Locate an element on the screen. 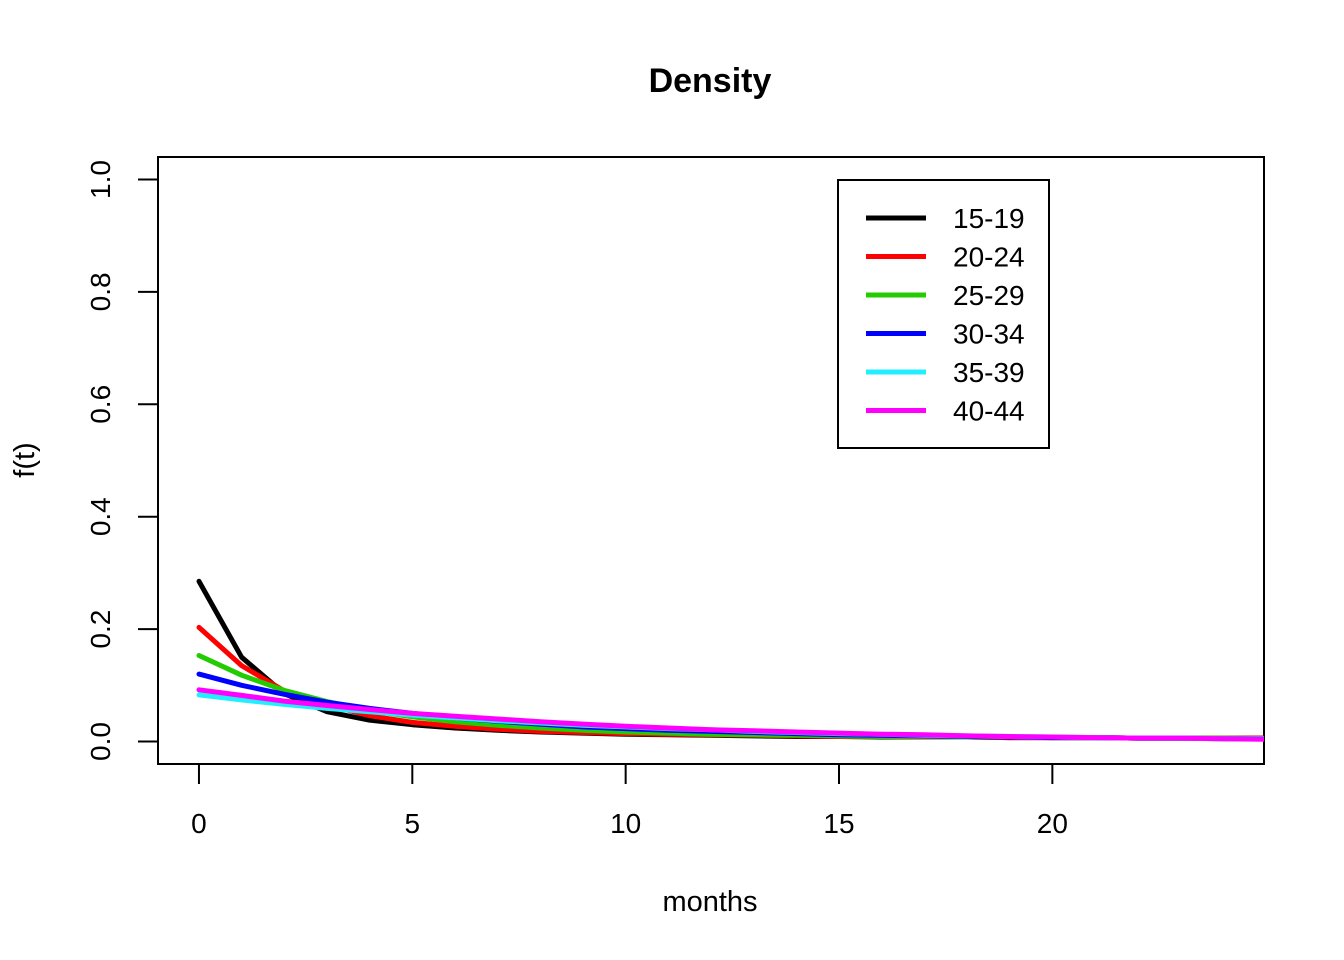  x-tick-label: 15 is located at coordinates (838, 823).